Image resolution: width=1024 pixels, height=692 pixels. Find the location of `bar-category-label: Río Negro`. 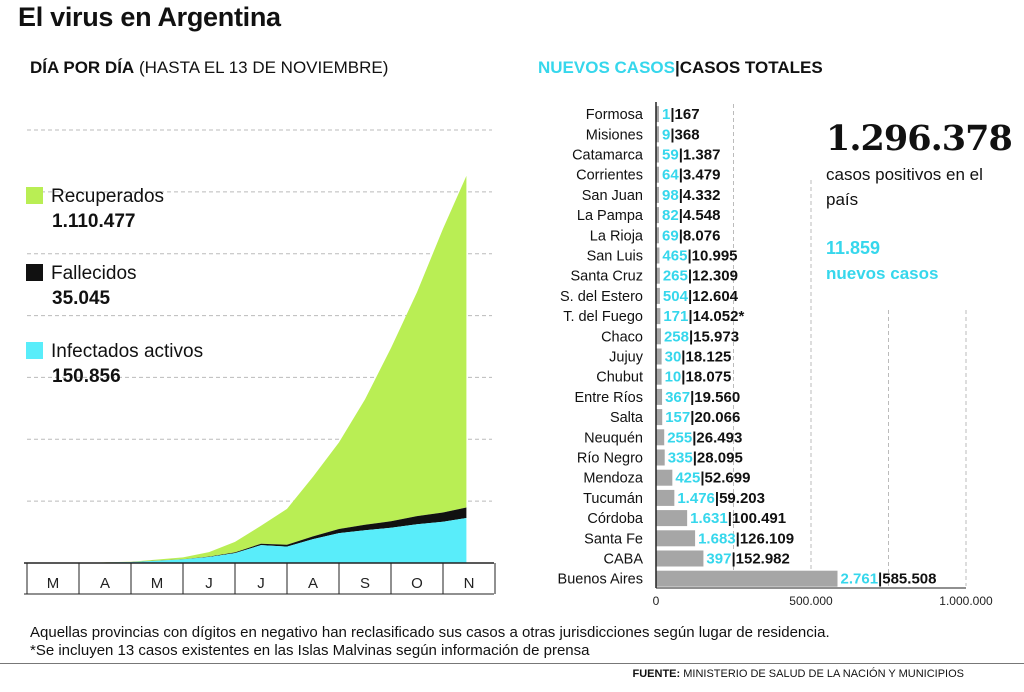

bar-category-label: Río Negro is located at coordinates (610, 459).